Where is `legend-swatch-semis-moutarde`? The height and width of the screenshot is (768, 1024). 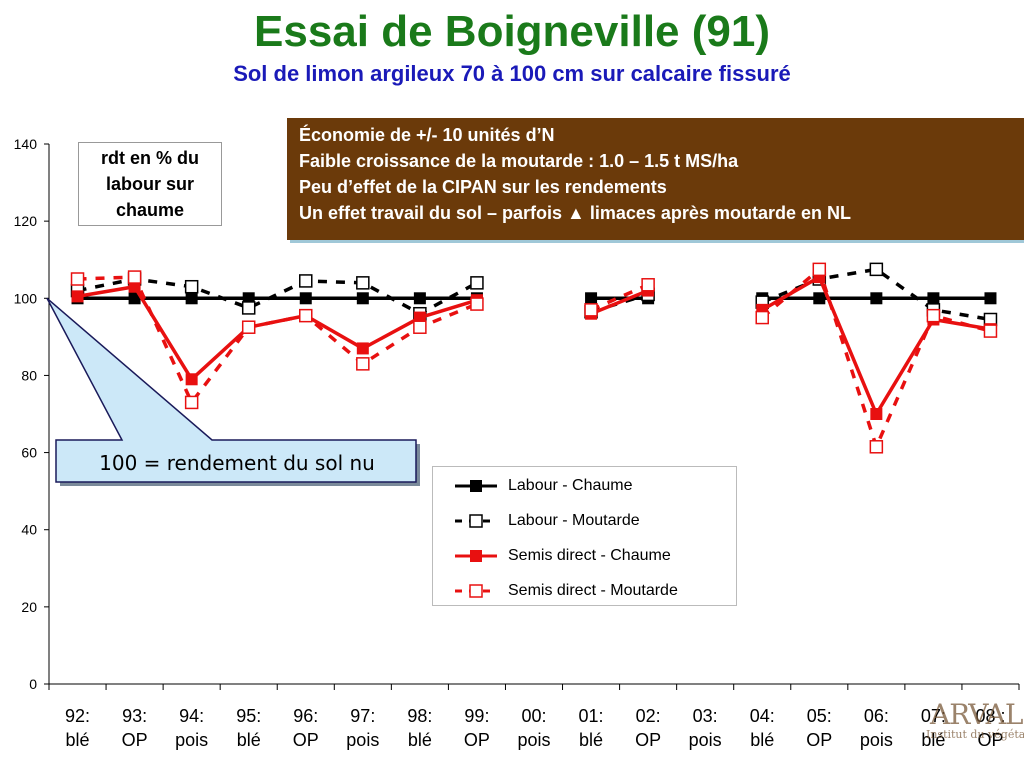
legend-swatch-semis-moutarde is located at coordinates (476, 591).